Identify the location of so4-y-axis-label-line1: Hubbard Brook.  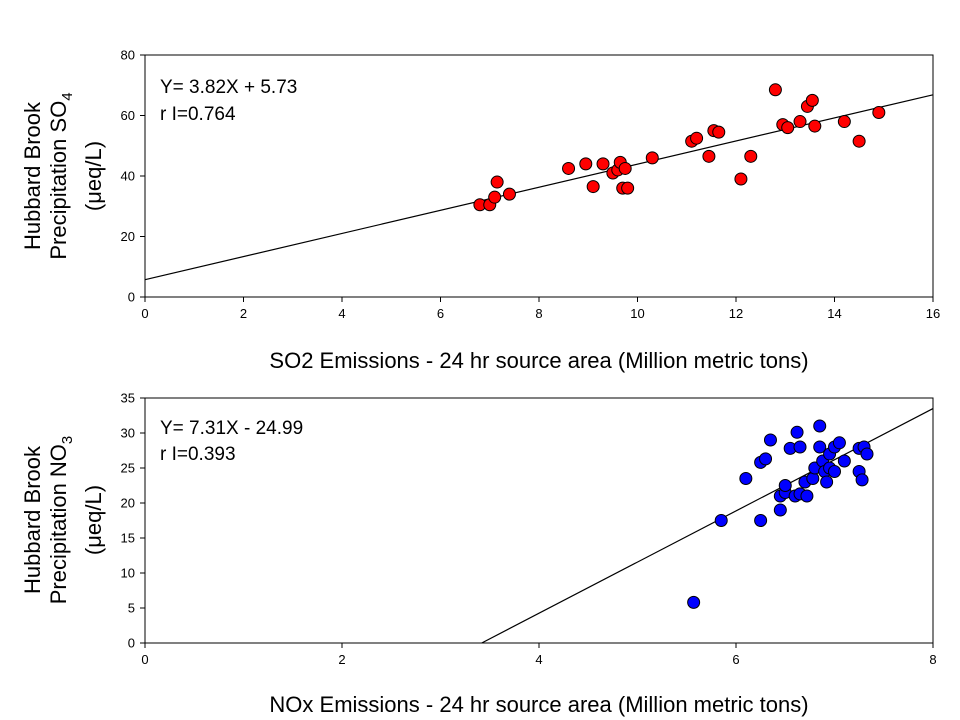
(32, 175).